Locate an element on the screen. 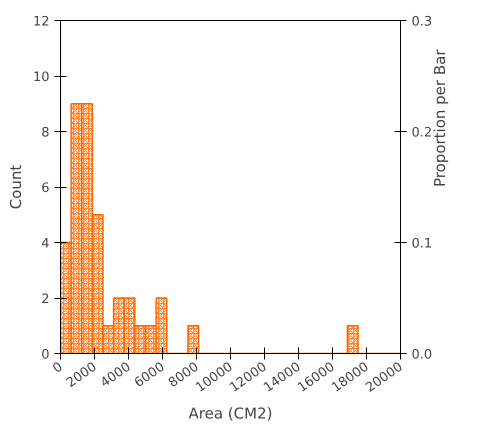  y2-tick-label: 0.3 is located at coordinates (422, 22).